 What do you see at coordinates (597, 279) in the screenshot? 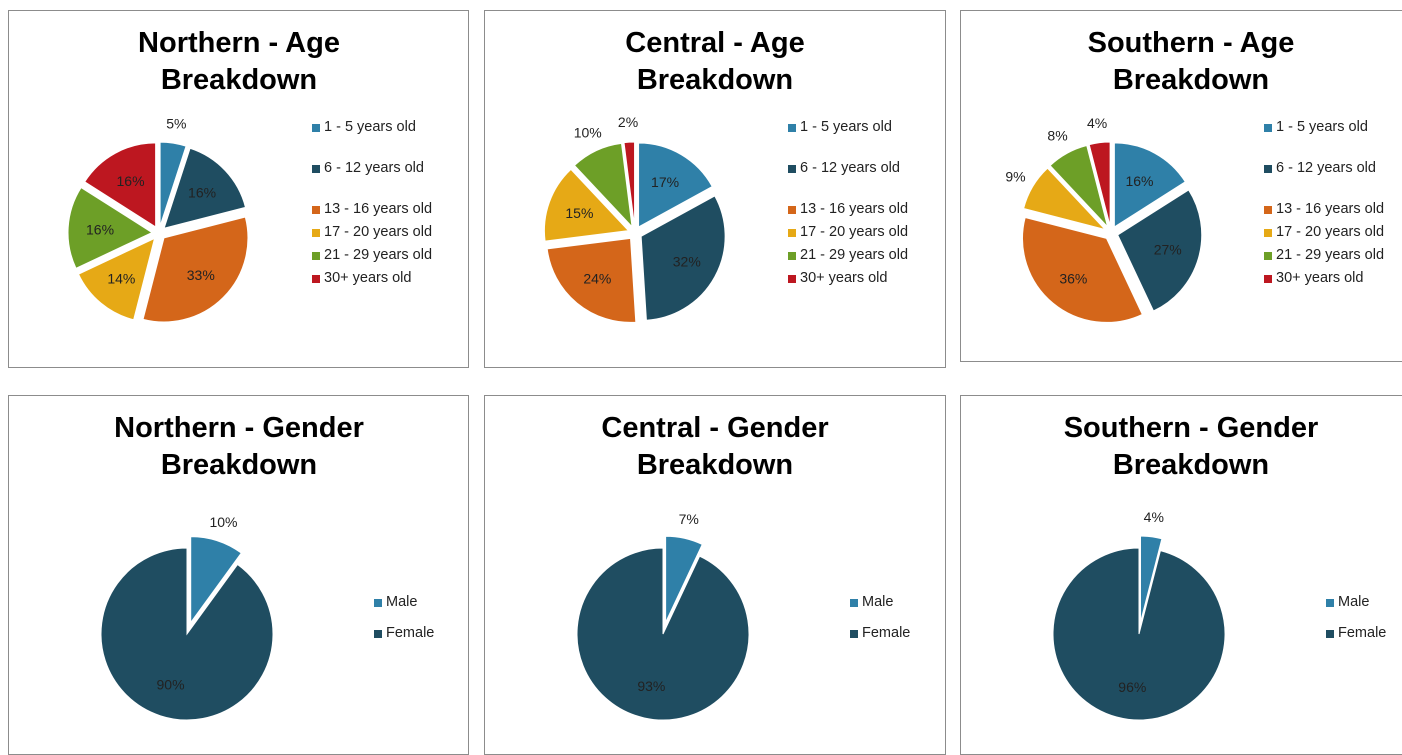
I see `data-label: 24%` at bounding box center [597, 279].